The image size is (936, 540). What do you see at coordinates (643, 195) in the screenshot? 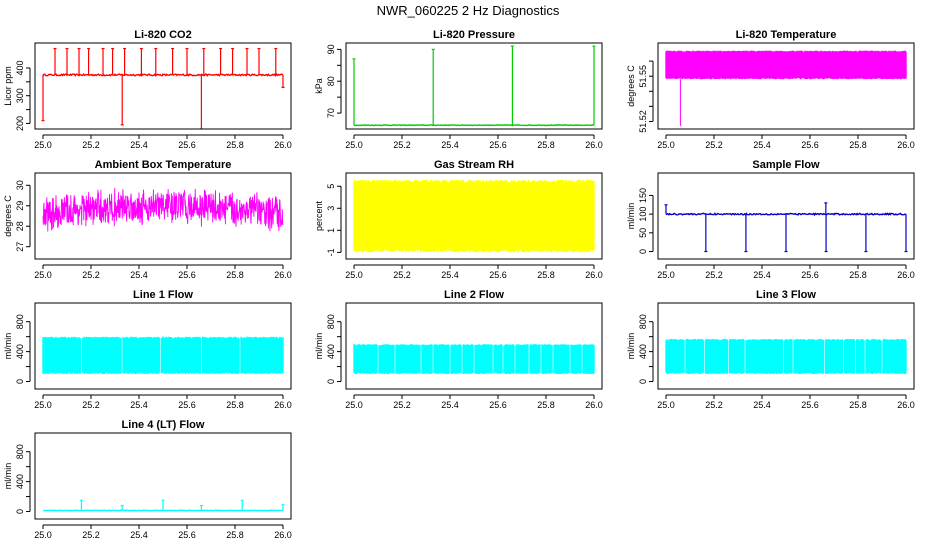
I see `y-tick-label: 150` at bounding box center [643, 195].